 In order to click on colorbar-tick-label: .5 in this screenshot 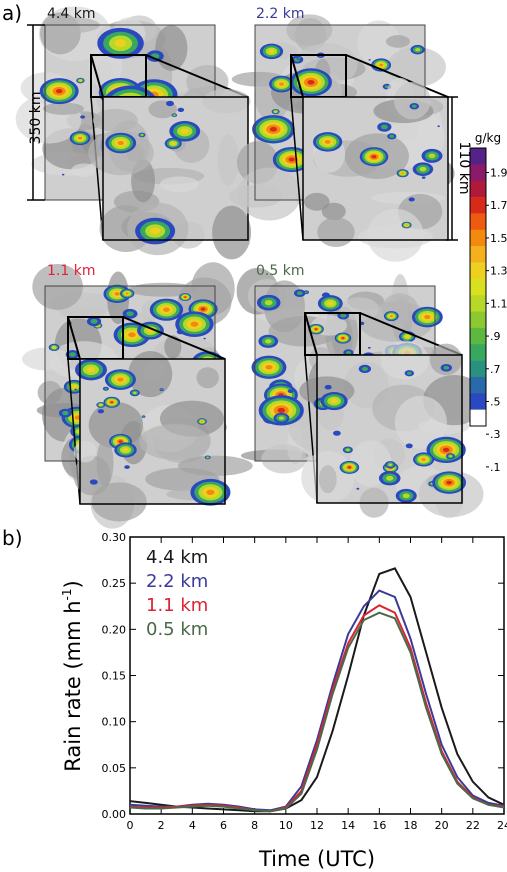, I will do `click(495, 401)`.